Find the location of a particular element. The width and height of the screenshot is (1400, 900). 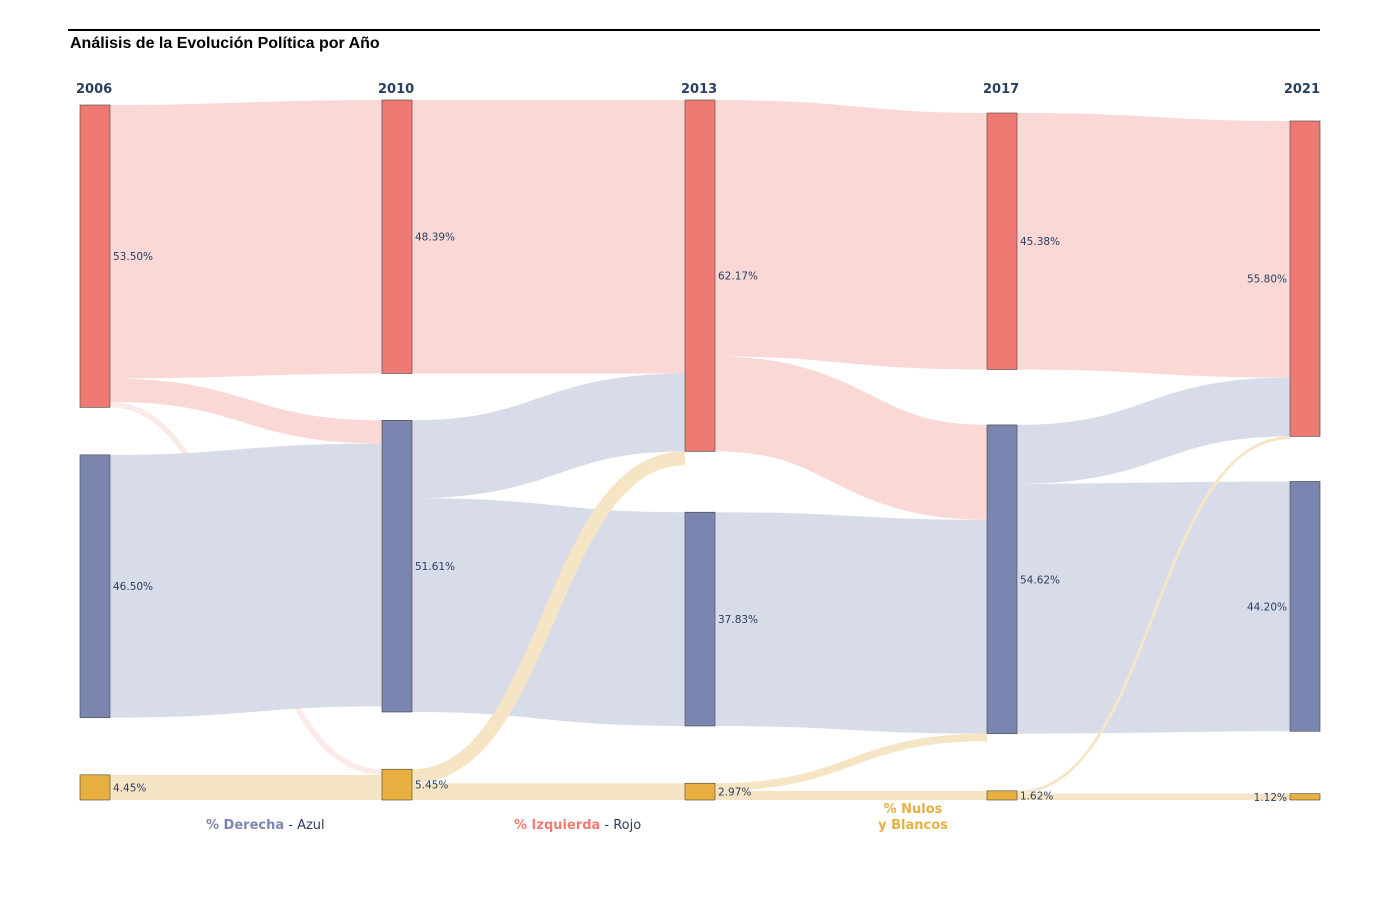

legend-izquierda-suffix: - Rojo is located at coordinates (621, 825).